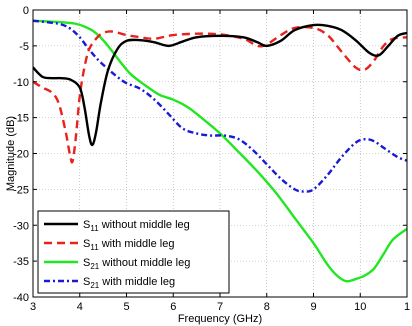 This screenshot has height=326, width=412. Describe the element at coordinates (21, 190) in the screenshot. I see `y-tick-label: -25` at that location.